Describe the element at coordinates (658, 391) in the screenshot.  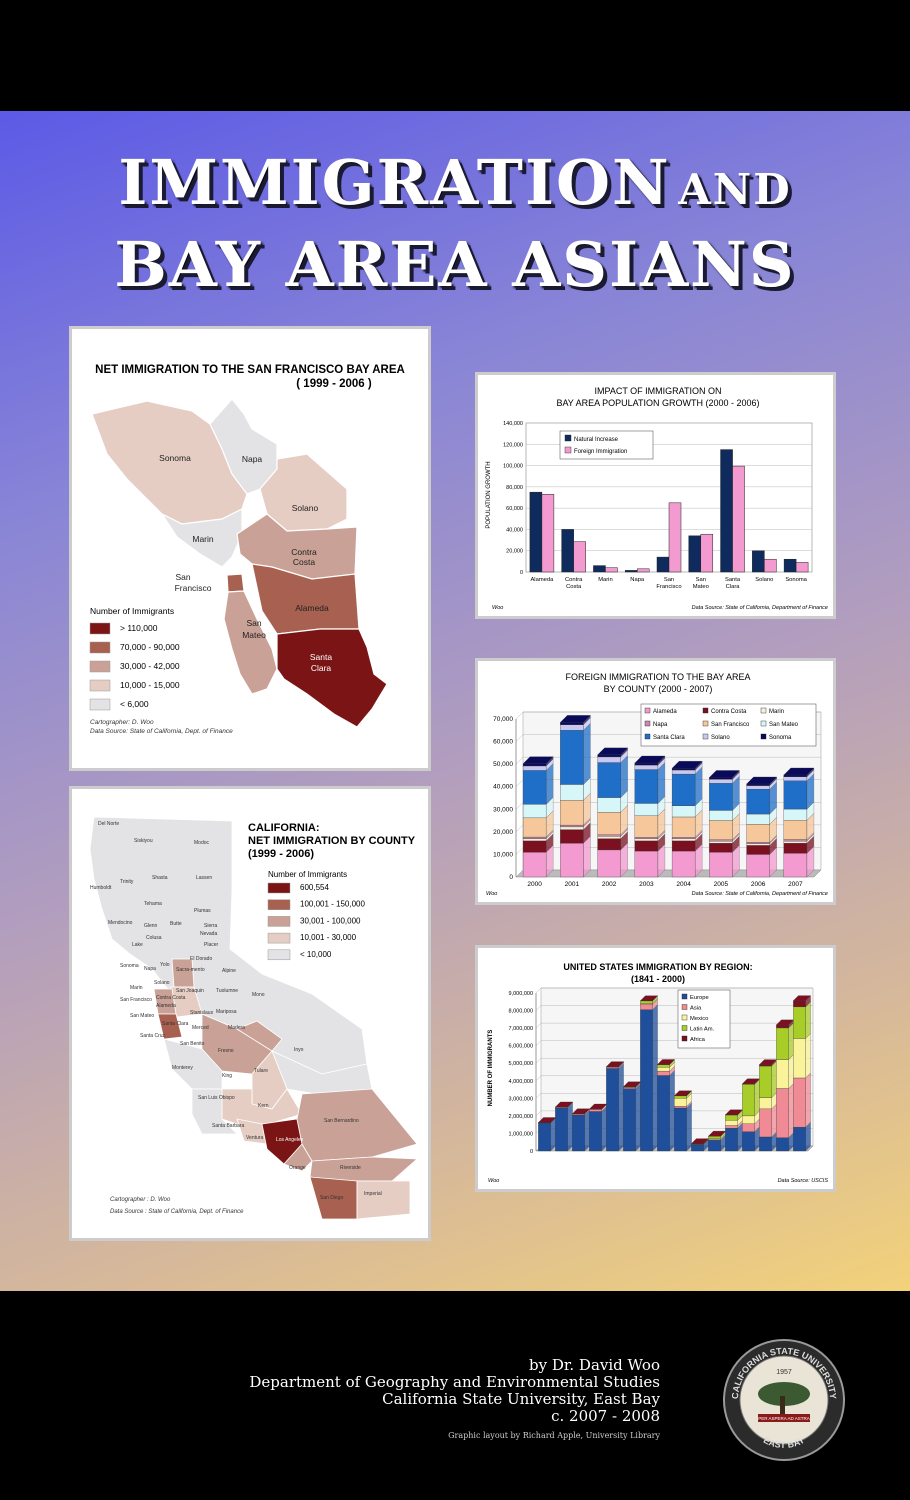
I see `chart1-title: IMPACT OF IMMIGRATION ON` at that location.